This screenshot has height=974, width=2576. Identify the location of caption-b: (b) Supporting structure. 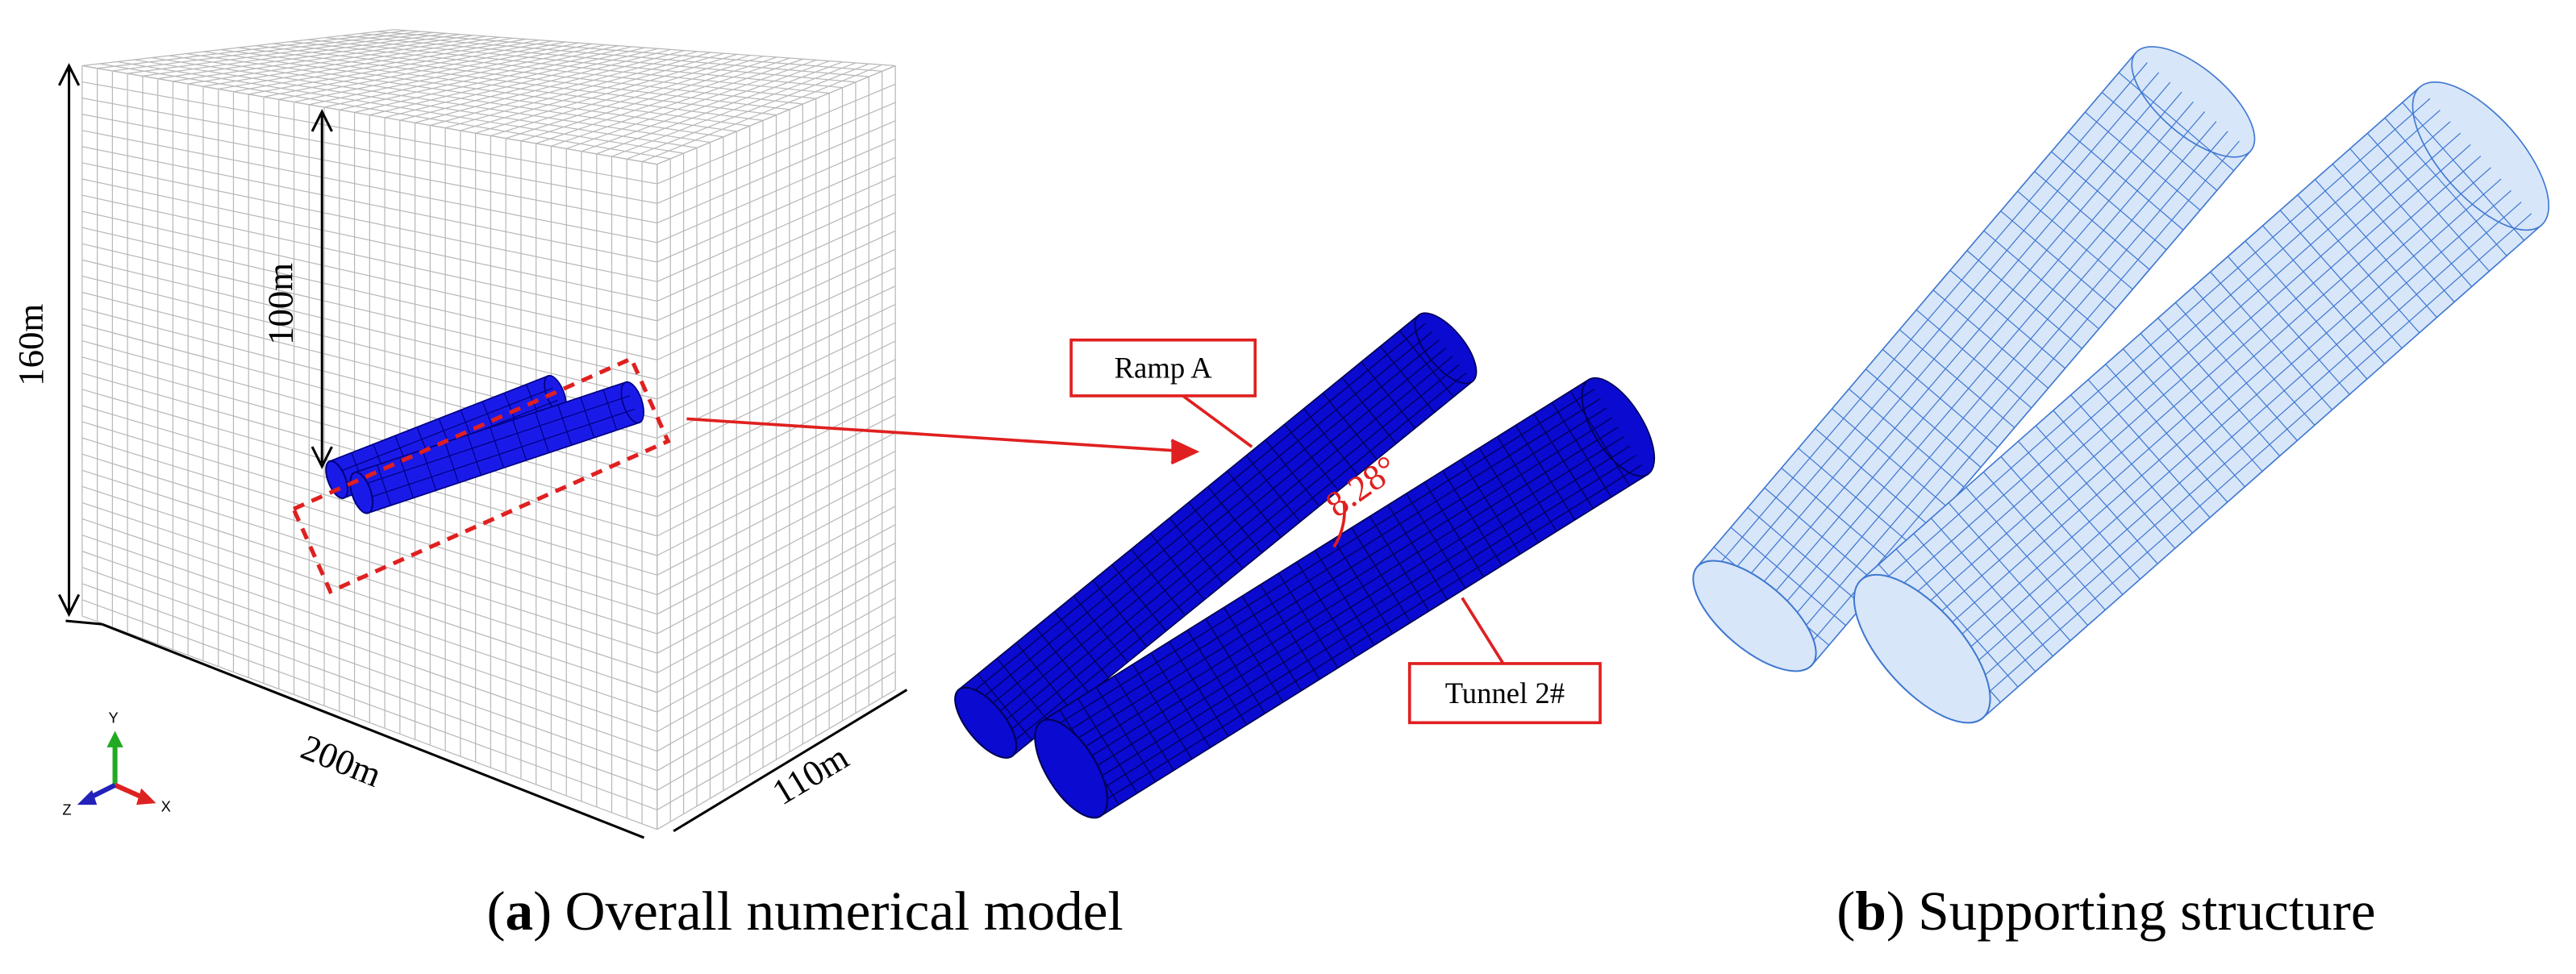
(2105, 911).